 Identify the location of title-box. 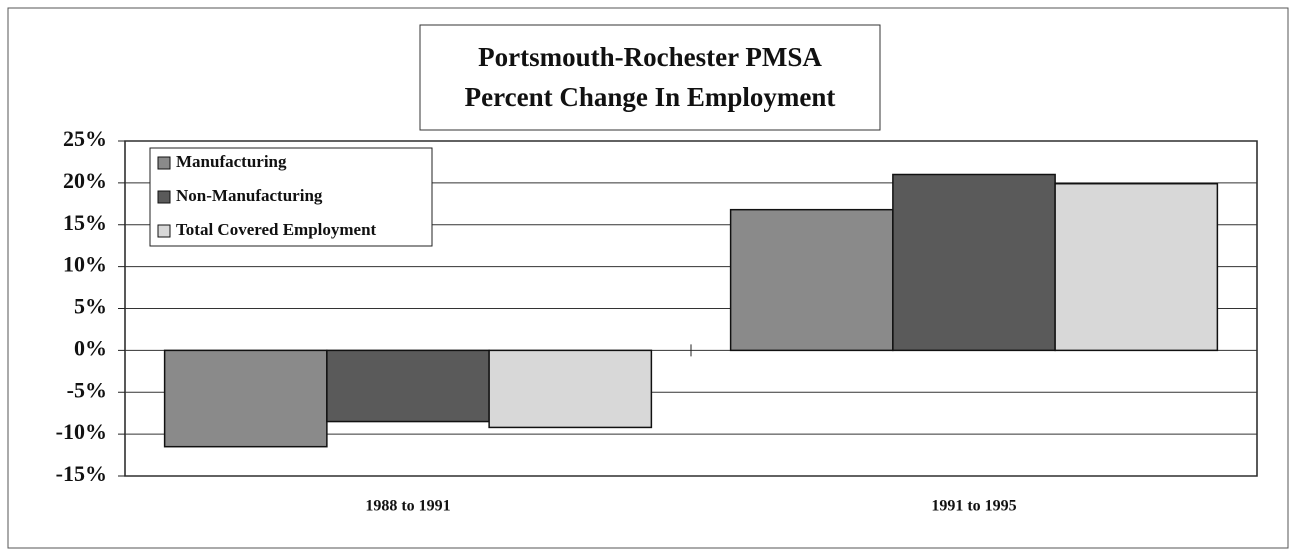
(650, 77).